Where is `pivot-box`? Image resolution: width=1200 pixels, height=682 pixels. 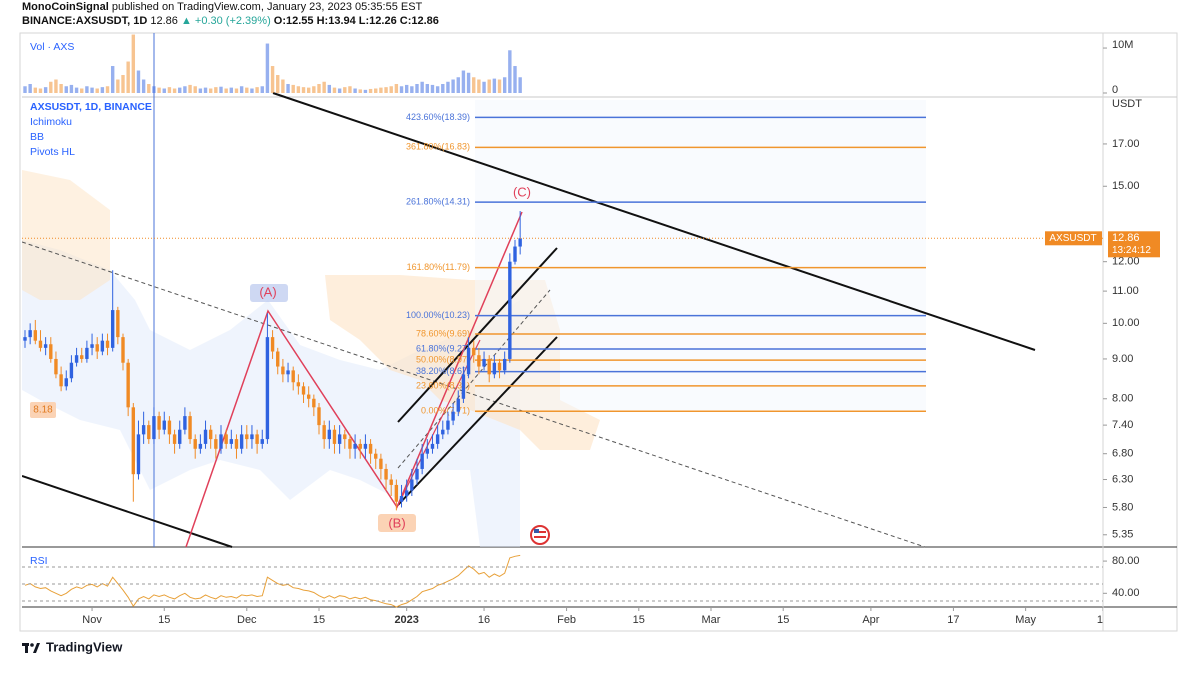
pivot-box is located at coordinates (43, 410).